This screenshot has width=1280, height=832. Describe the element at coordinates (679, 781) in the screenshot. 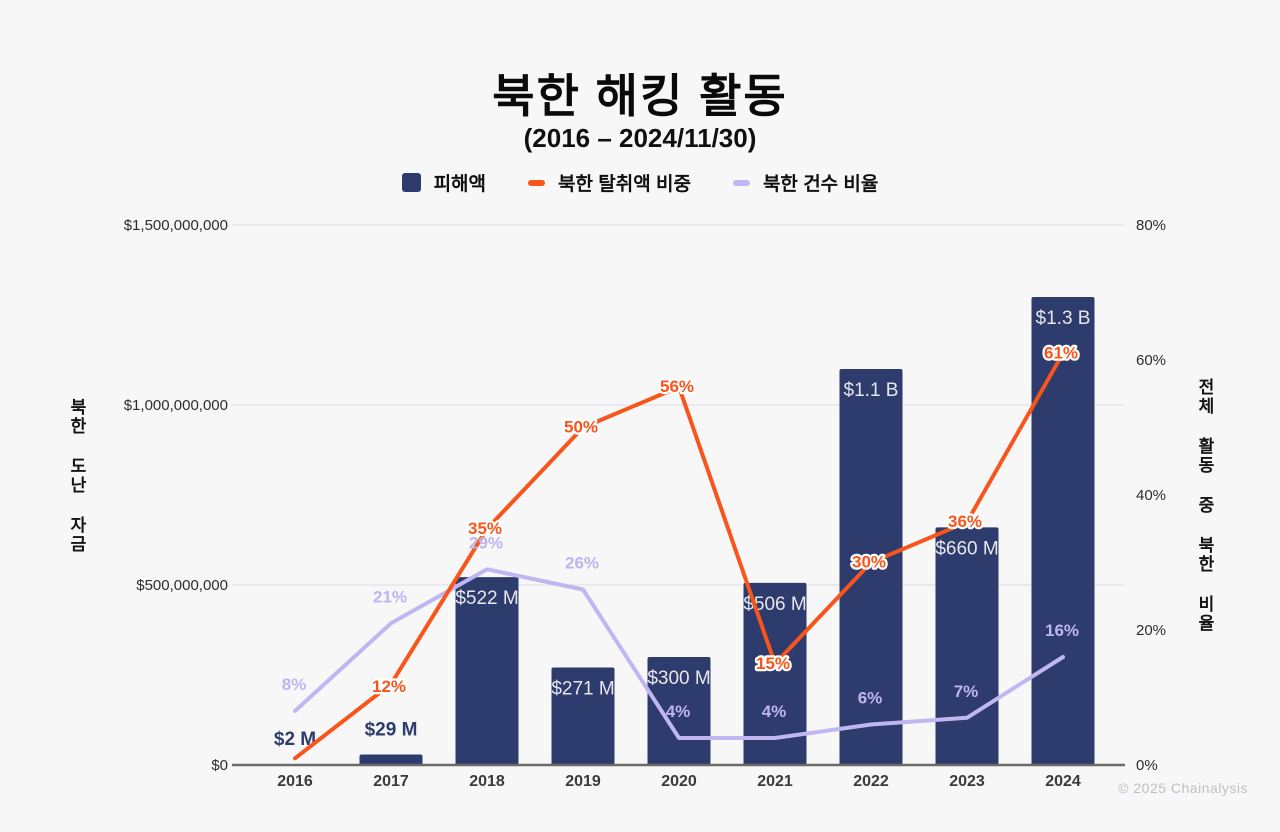

I see `x-axis-tick: 2020` at that location.